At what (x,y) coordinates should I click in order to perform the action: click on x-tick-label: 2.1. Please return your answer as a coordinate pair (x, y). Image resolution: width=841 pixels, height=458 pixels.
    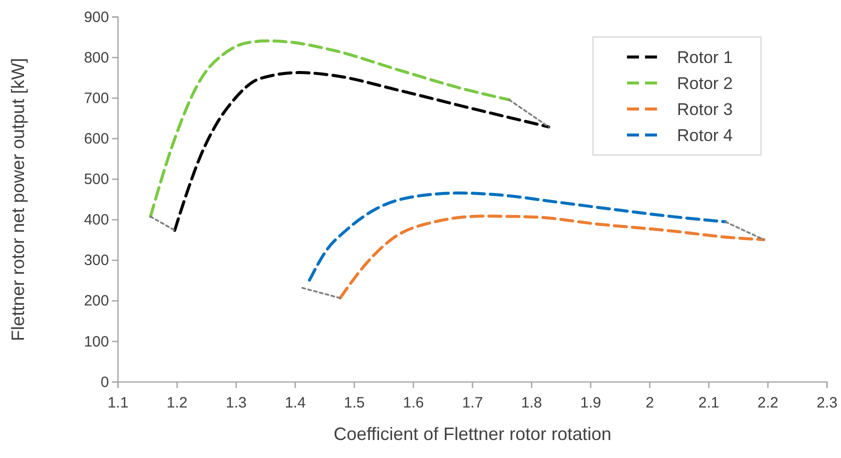
    Looking at the image, I should click on (709, 403).